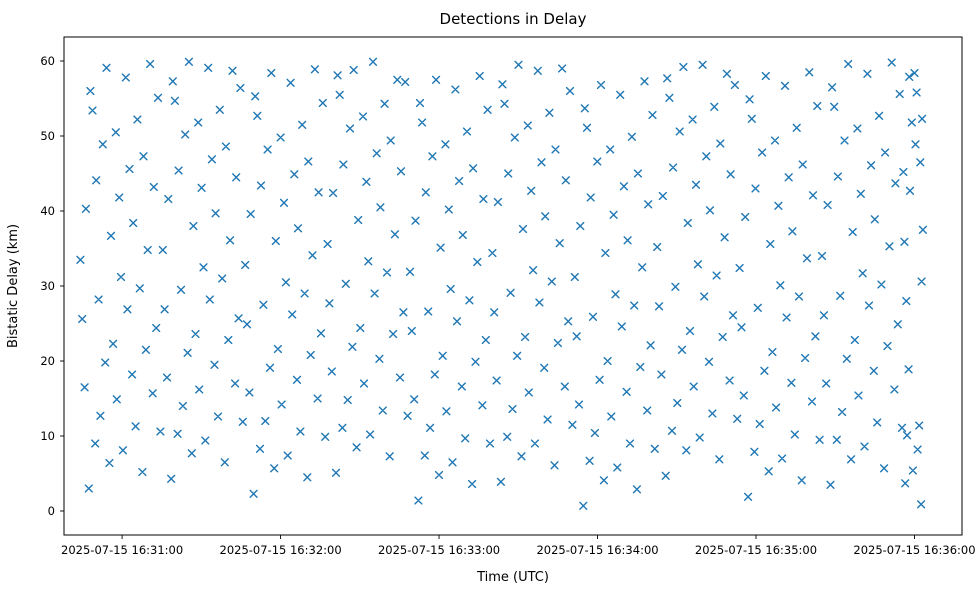 The height and width of the screenshot is (590, 980). I want to click on y-tick-label: 50, so click(47, 136).